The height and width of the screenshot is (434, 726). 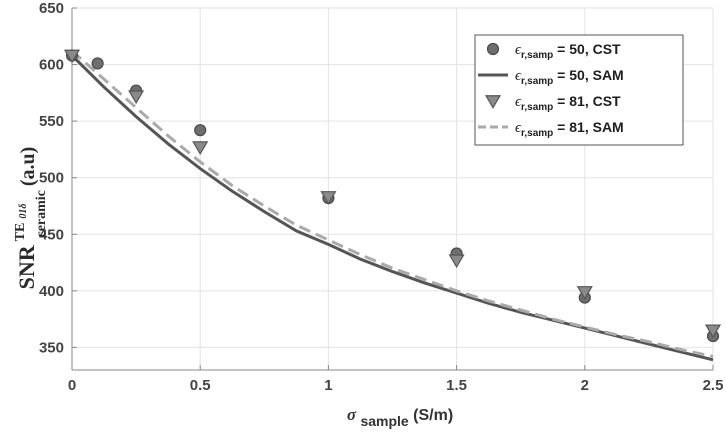 I want to click on legend-label-text: = 81, CST, so click(x=587, y=101).